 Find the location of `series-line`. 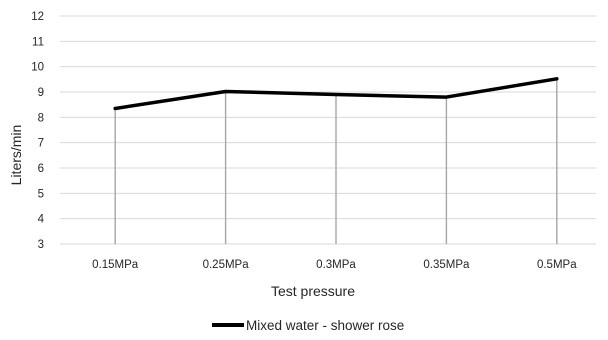

series-line is located at coordinates (336, 94).